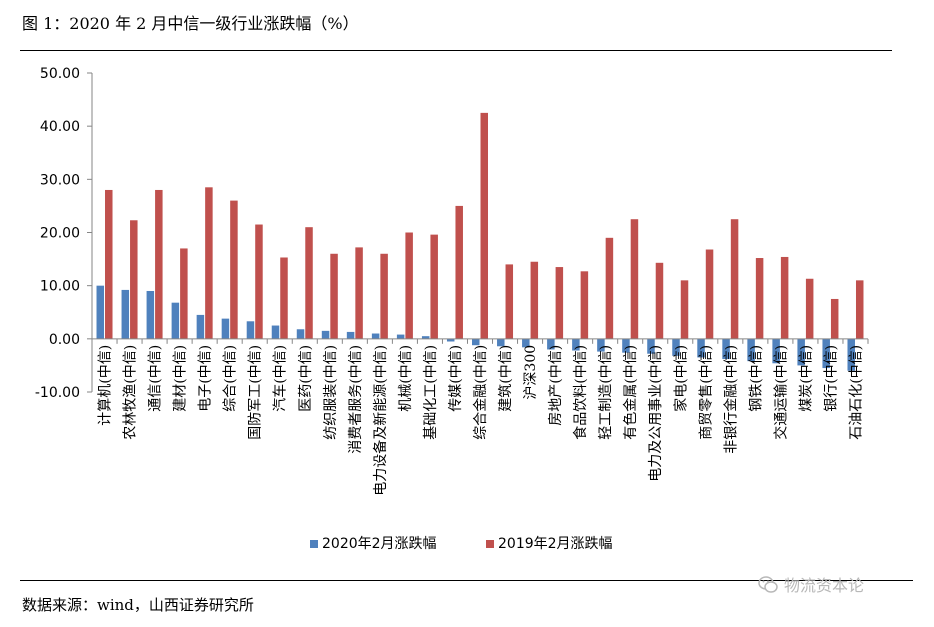 This screenshot has height=627, width=934. I want to click on x-tick-label: 国防军工(中信), so click(256, 392).